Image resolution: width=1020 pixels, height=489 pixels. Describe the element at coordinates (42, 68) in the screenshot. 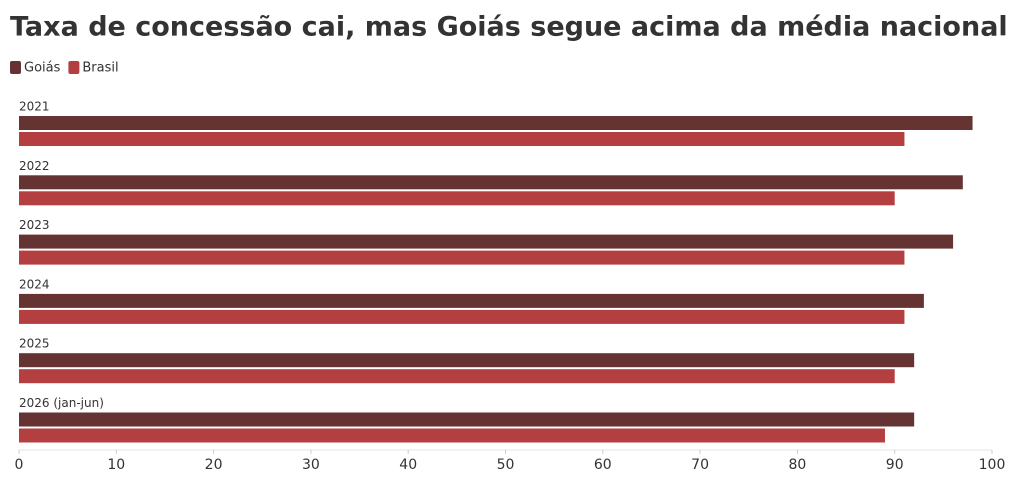

I see `legend-label: Goiás` at that location.